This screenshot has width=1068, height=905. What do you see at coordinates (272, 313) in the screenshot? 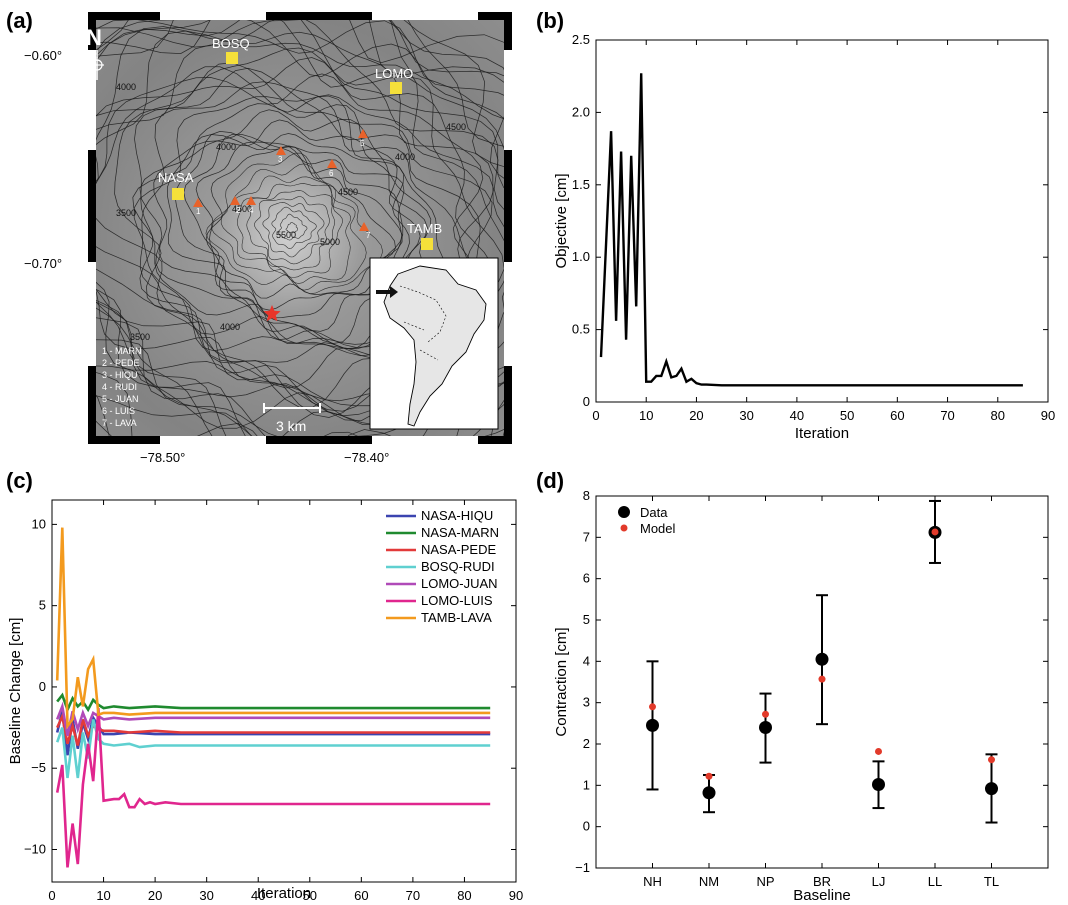
I see `star-marker-icon` at bounding box center [272, 313].